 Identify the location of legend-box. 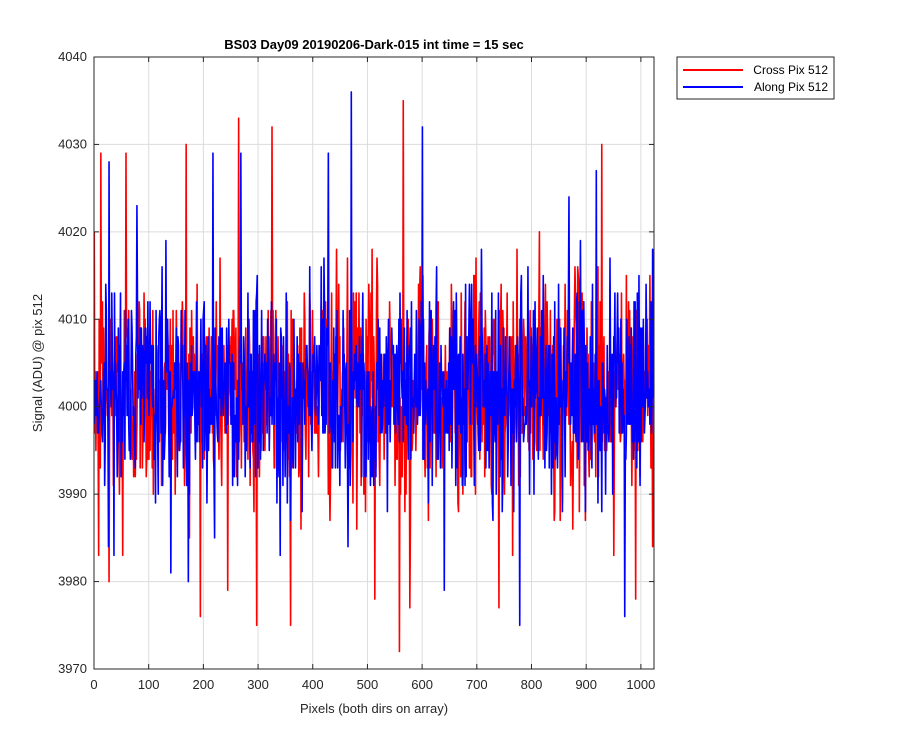
(755, 78).